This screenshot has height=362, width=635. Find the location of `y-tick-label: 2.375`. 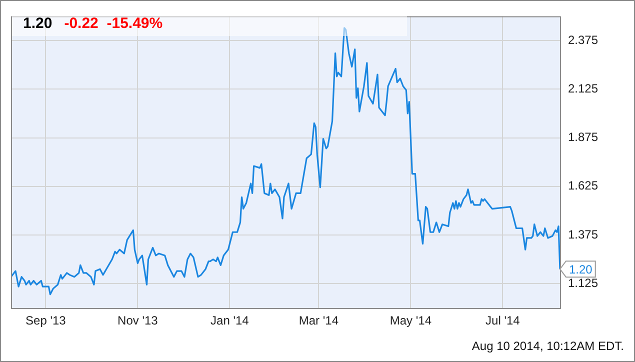

y-tick-label: 2.375 is located at coordinates (583, 39).